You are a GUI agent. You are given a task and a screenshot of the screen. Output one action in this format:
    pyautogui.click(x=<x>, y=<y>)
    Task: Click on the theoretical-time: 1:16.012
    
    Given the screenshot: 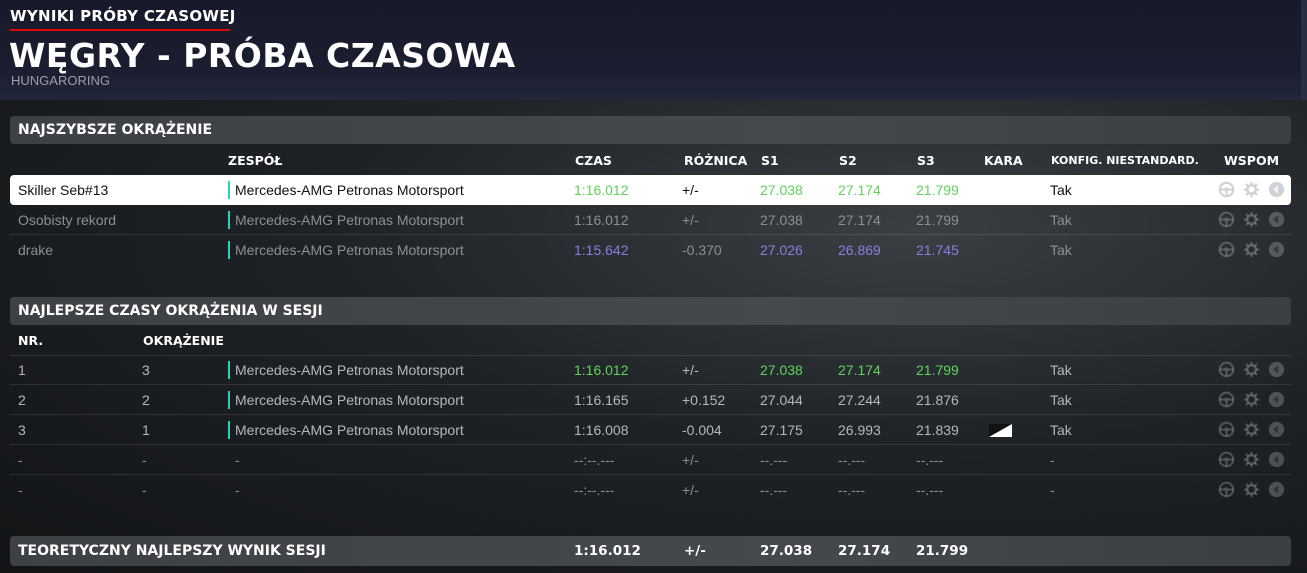 What is the action you would take?
    pyautogui.click(x=607, y=551)
    